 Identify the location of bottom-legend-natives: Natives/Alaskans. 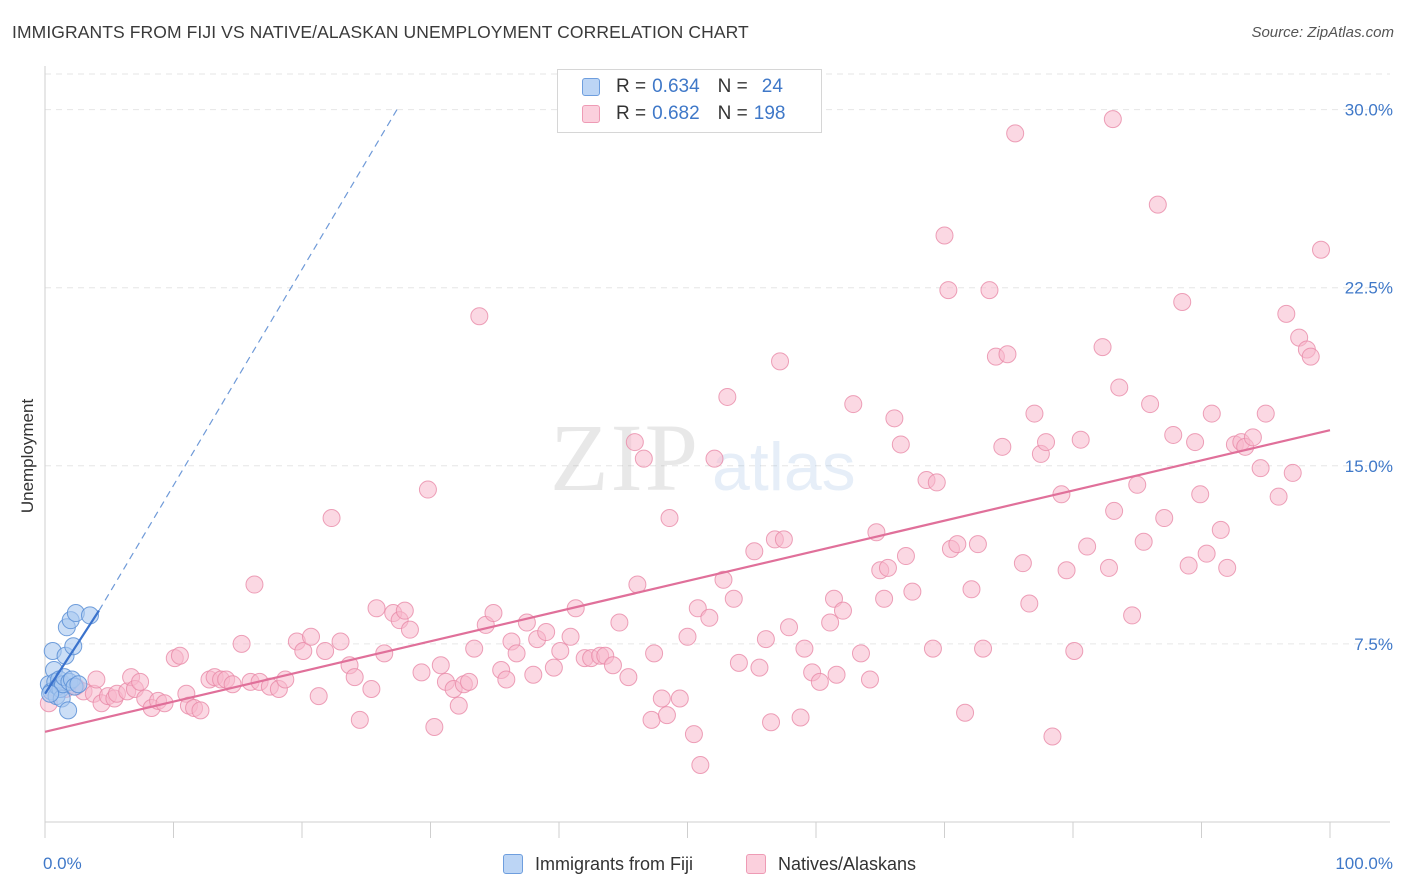
(831, 864).